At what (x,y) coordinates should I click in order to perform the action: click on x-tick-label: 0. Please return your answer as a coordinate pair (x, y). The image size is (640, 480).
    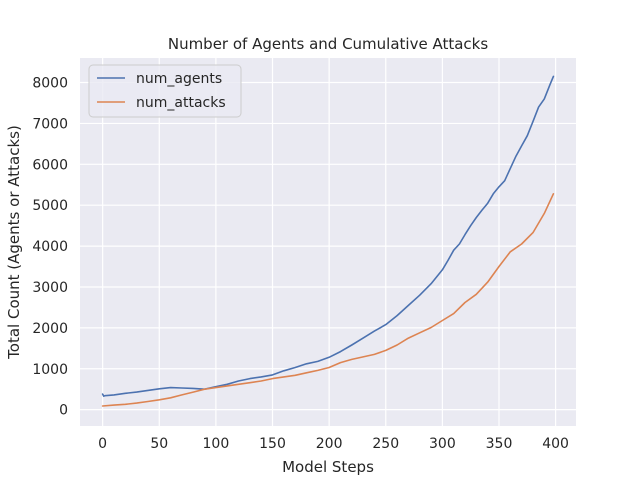
    Looking at the image, I should click on (102, 444).